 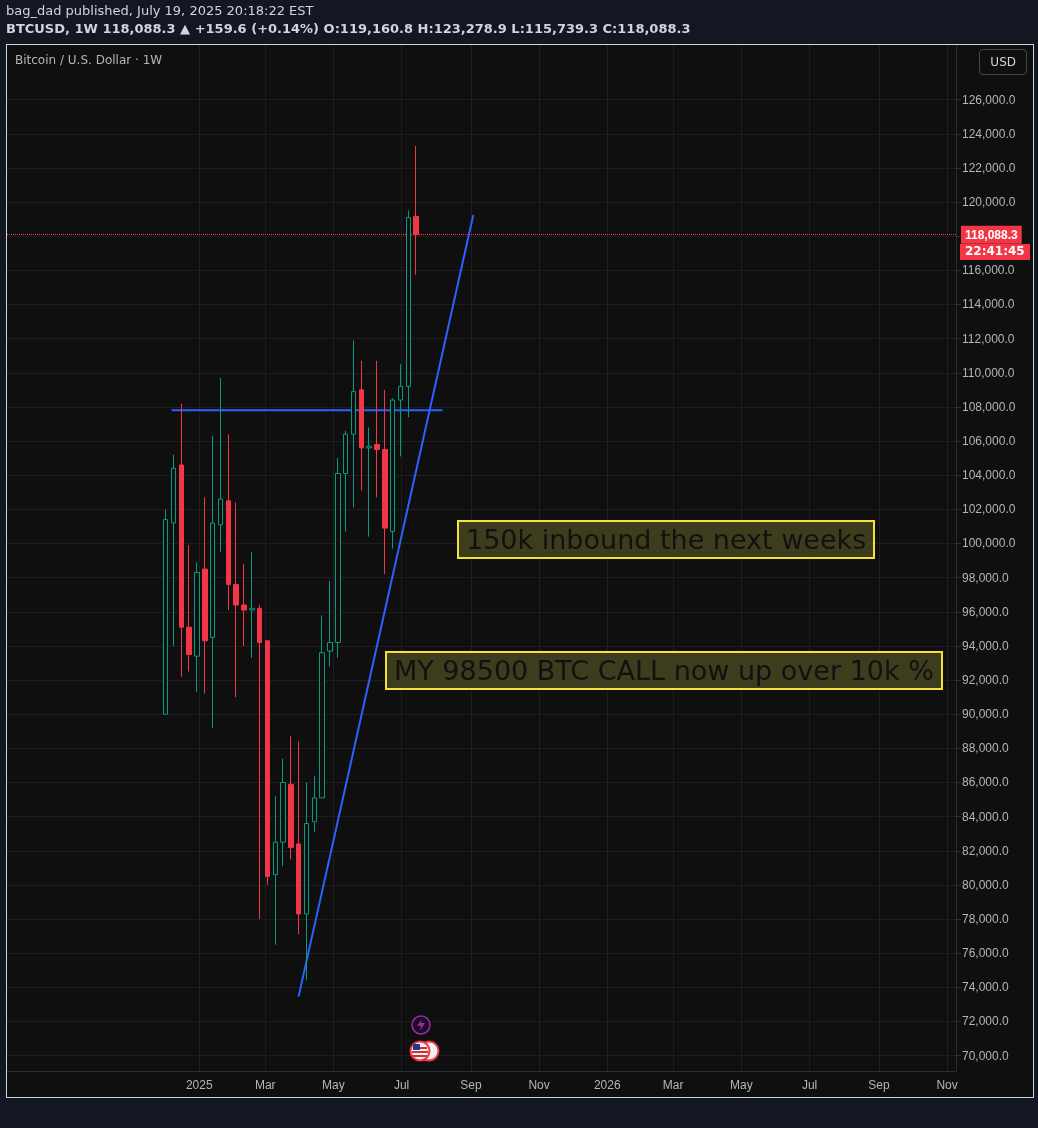 I want to click on y-tick-label: 120,000.0, so click(x=989, y=202).